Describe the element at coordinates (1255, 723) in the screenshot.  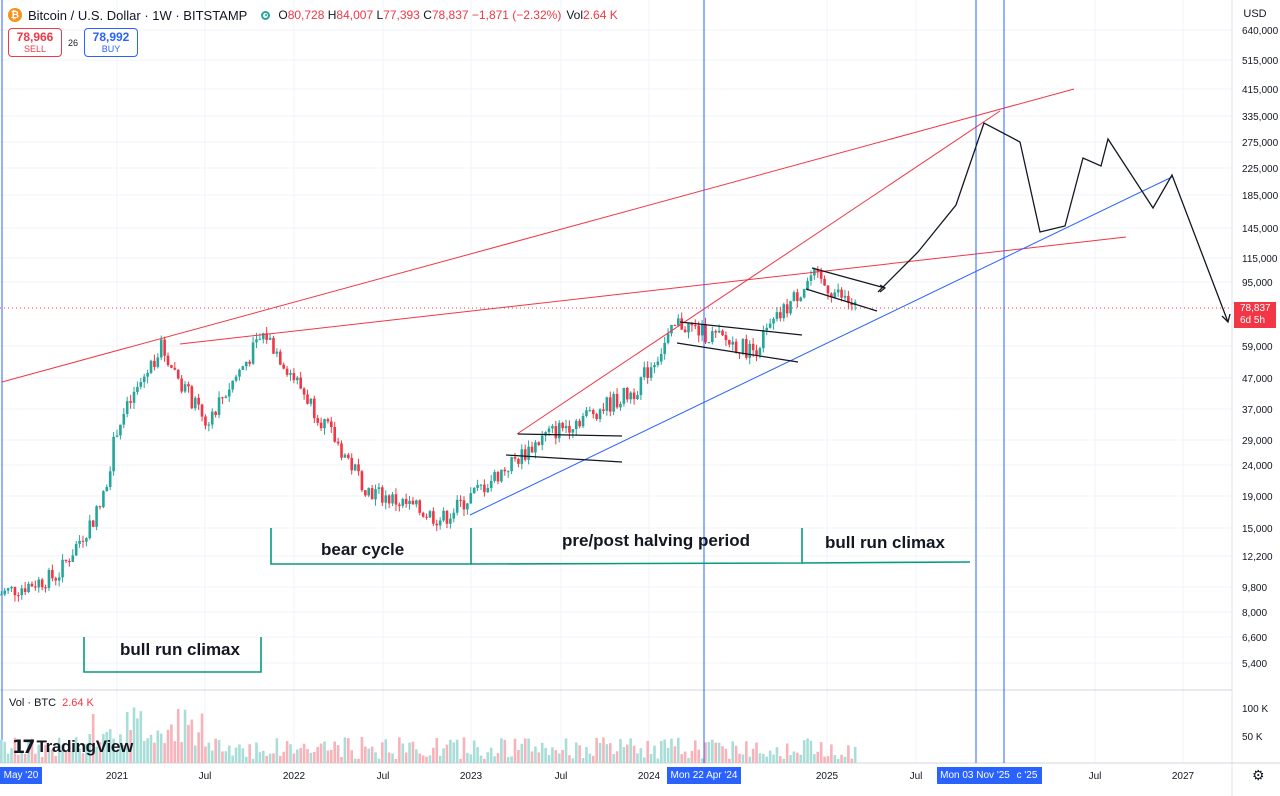
I see `volume-axis: 100 K 50 K` at that location.